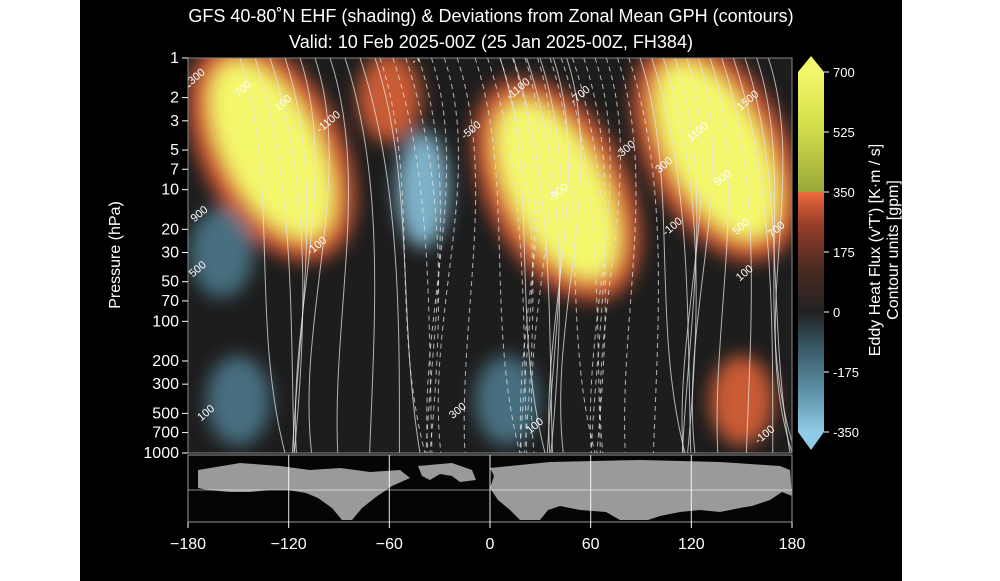 Image resolution: width=1000 pixels, height=581 pixels. Describe the element at coordinates (844, 72) in the screenshot. I see `colorbar-tick-label: 700` at that location.